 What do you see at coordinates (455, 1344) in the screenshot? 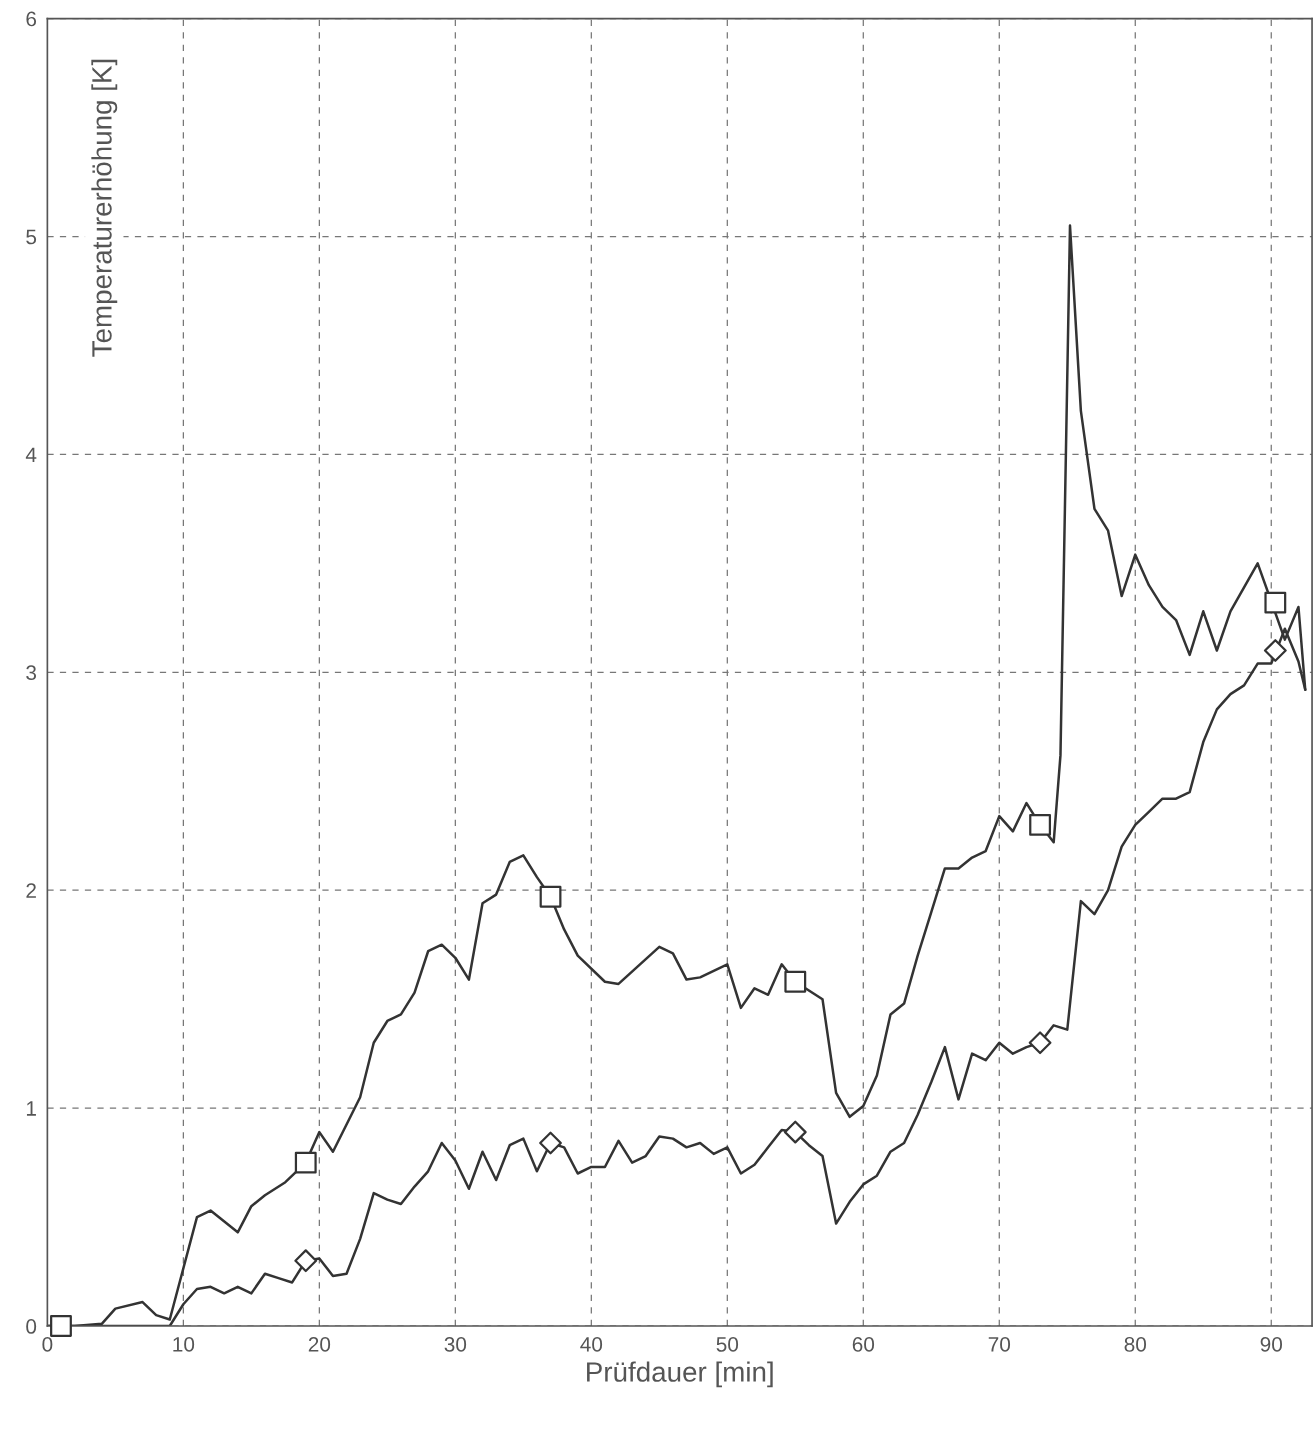
I see `x-tick-label: 30` at bounding box center [455, 1344].